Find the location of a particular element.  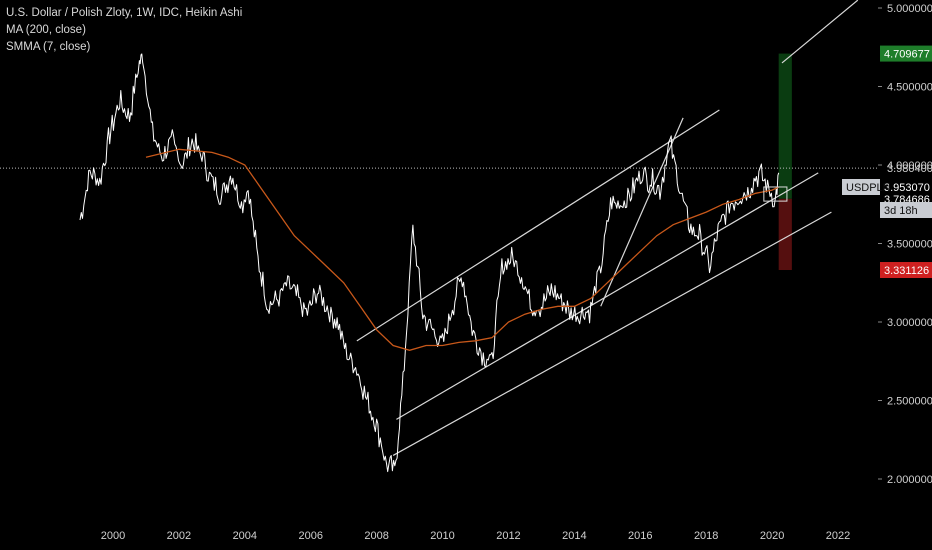

y-tick-label: 2.500000 is located at coordinates (909, 402).